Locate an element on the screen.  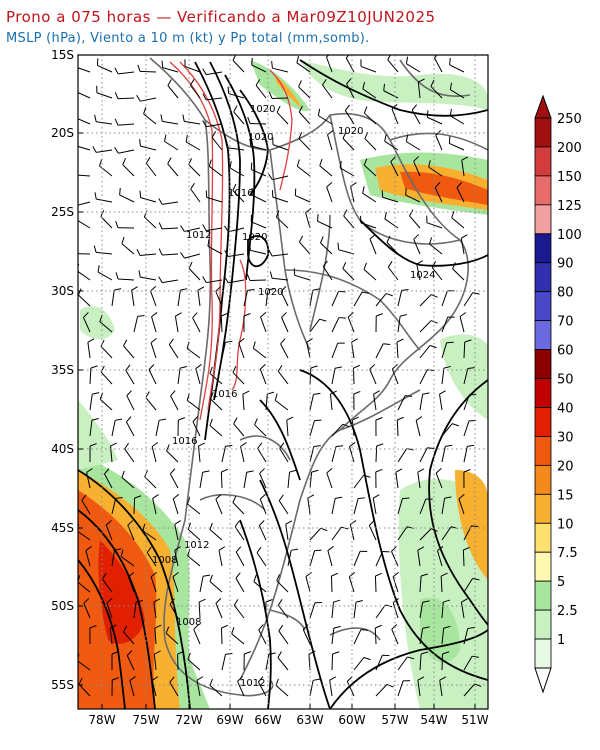
isobar-label: 1024 is located at coordinates (422, 275).